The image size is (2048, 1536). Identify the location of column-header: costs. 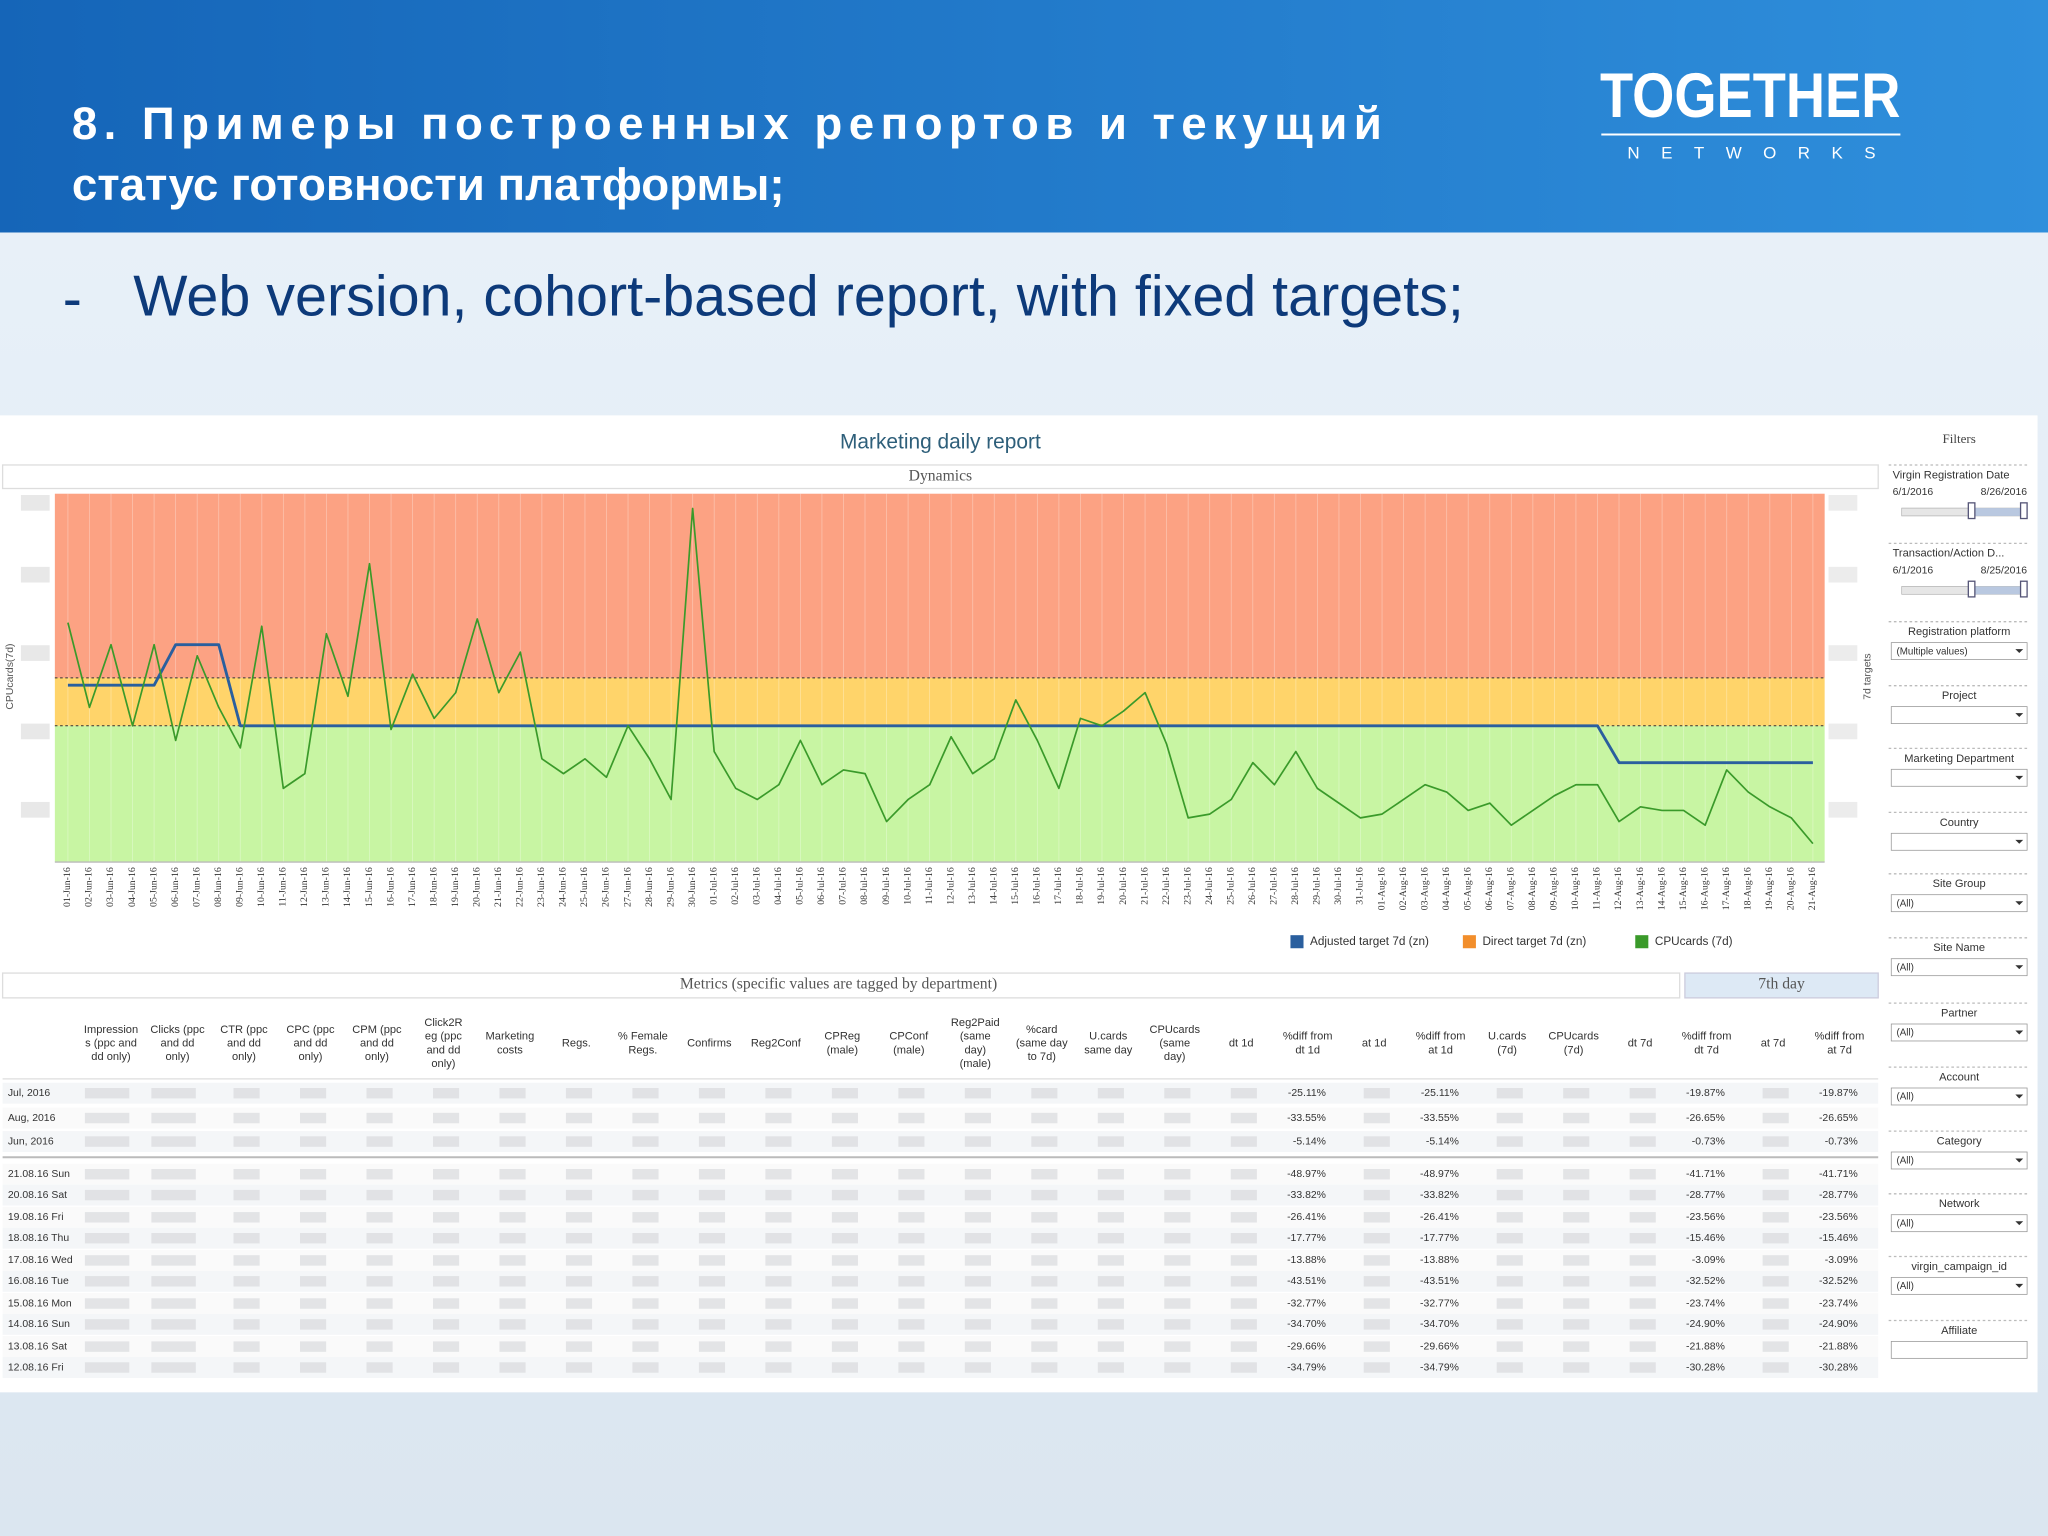
(510, 1050).